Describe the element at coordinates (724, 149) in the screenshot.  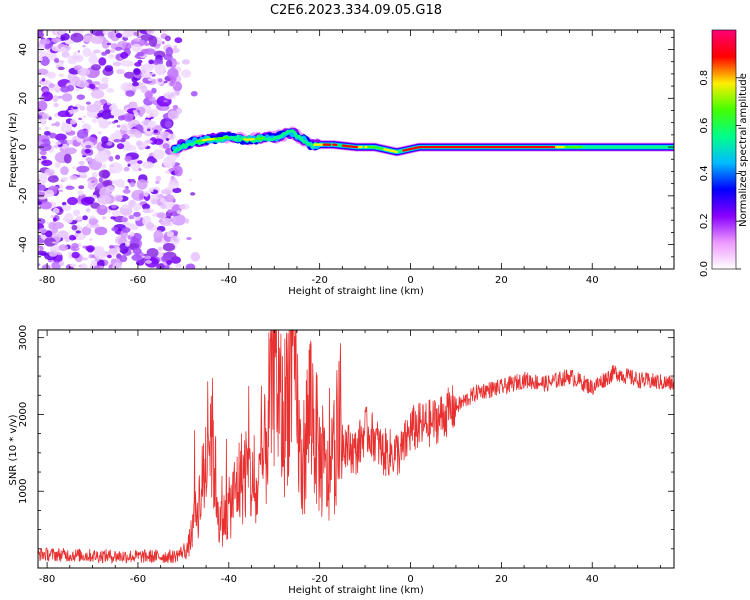
I see `colorbar-gradient` at that location.